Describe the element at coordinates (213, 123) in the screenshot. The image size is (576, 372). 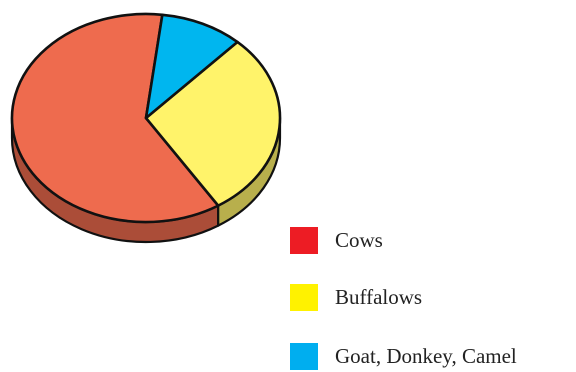
I see `pie-slice-buffalows` at that location.